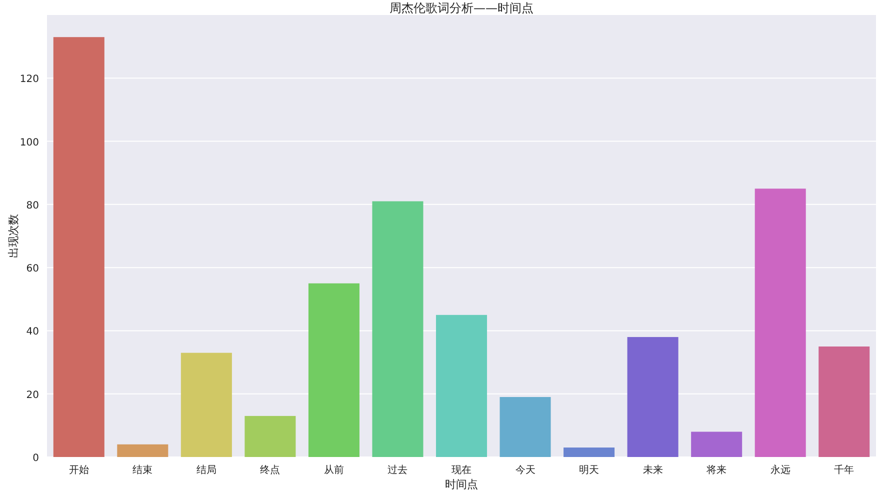 The image size is (887, 495). I want to click on chart-title: 周杰伦歌词分析——时间点, so click(462, 8).